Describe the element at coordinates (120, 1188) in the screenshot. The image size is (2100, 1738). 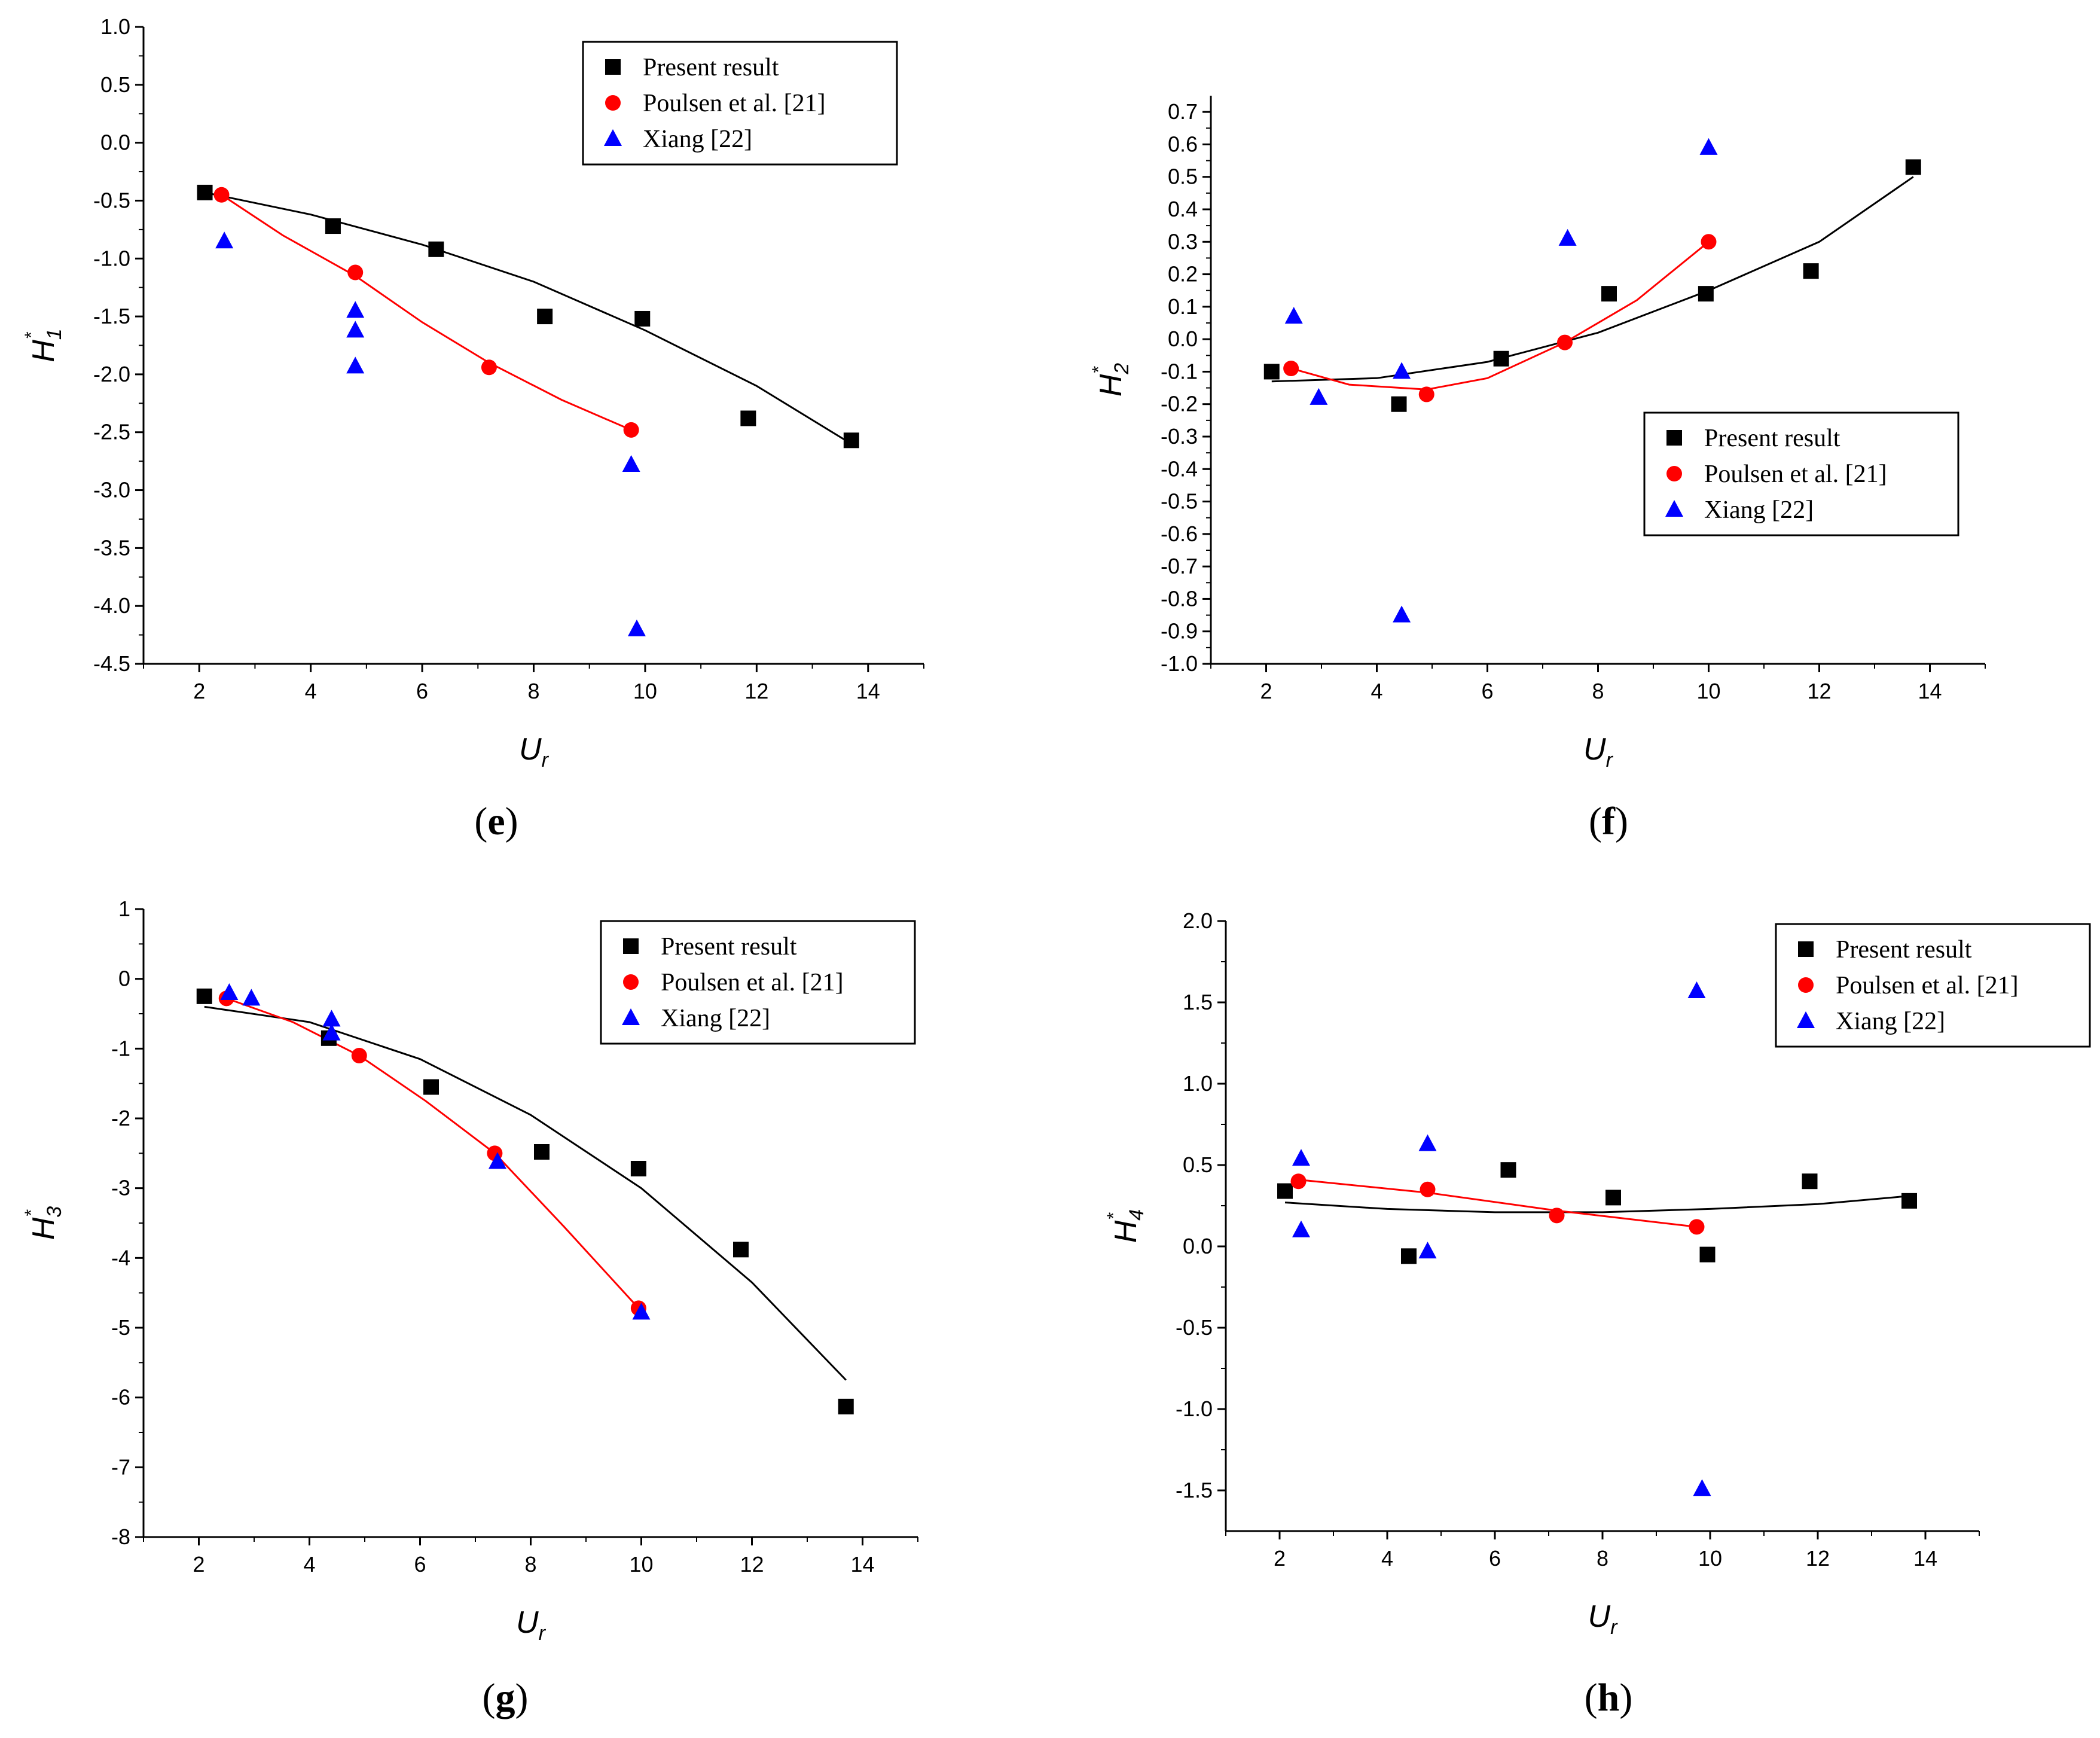
I see `y-tick-label: -3` at that location.